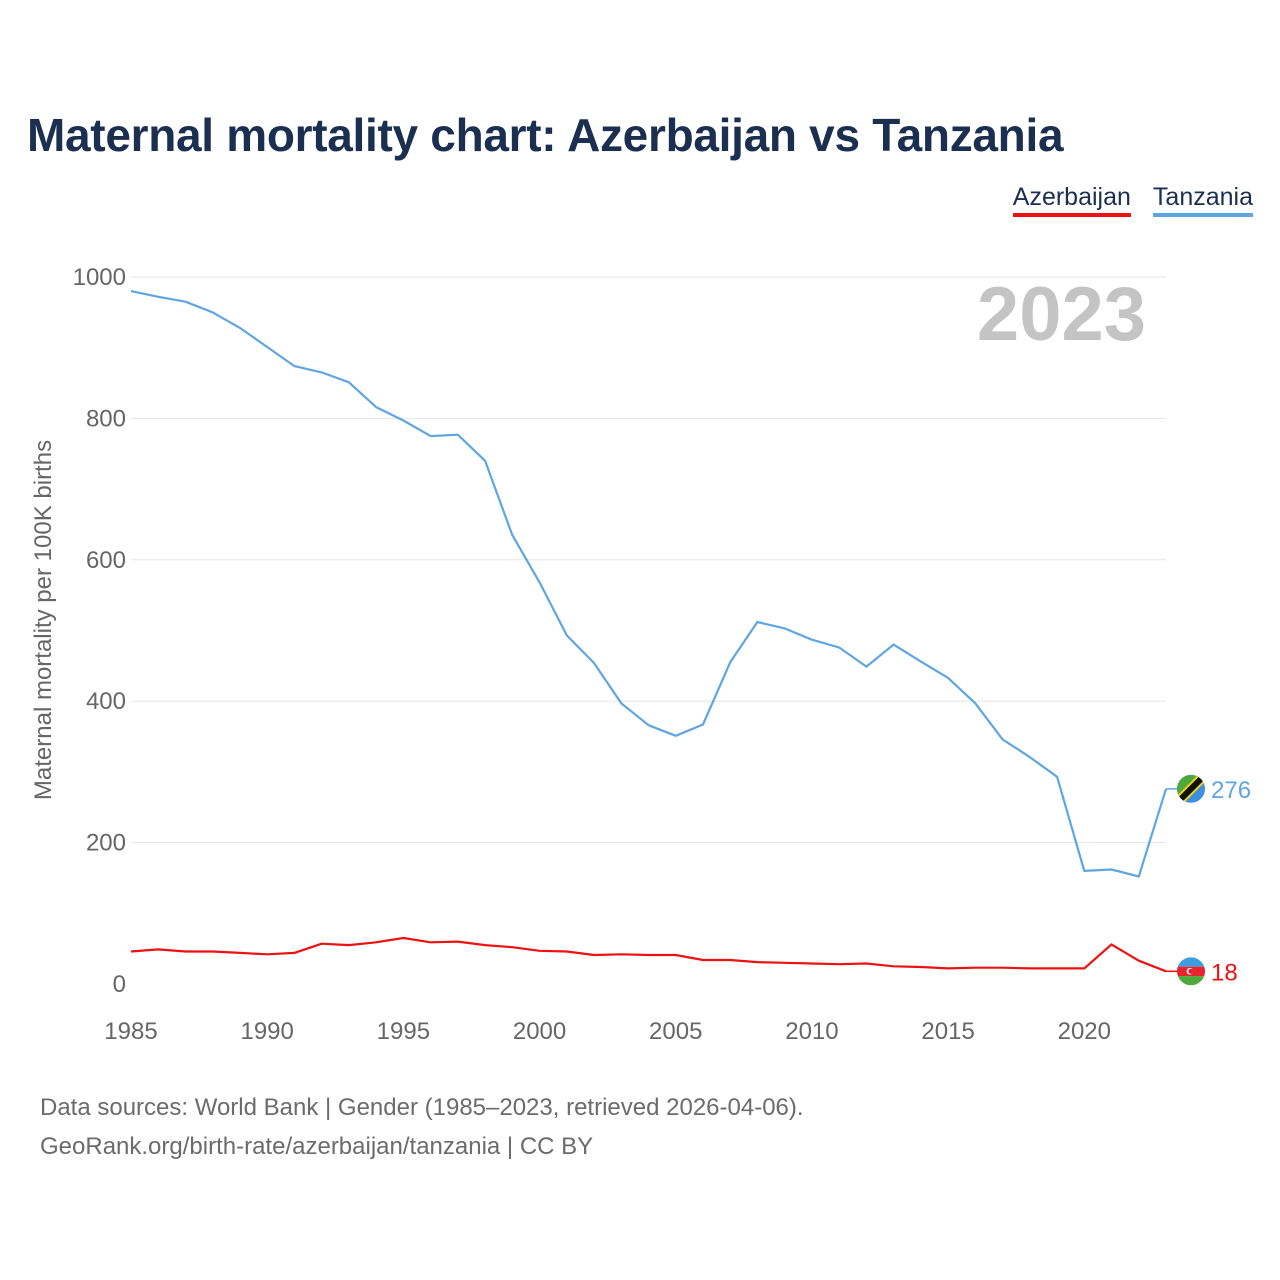  Describe the element at coordinates (99, 277) in the screenshot. I see `y-tick-label: 1000` at that location.